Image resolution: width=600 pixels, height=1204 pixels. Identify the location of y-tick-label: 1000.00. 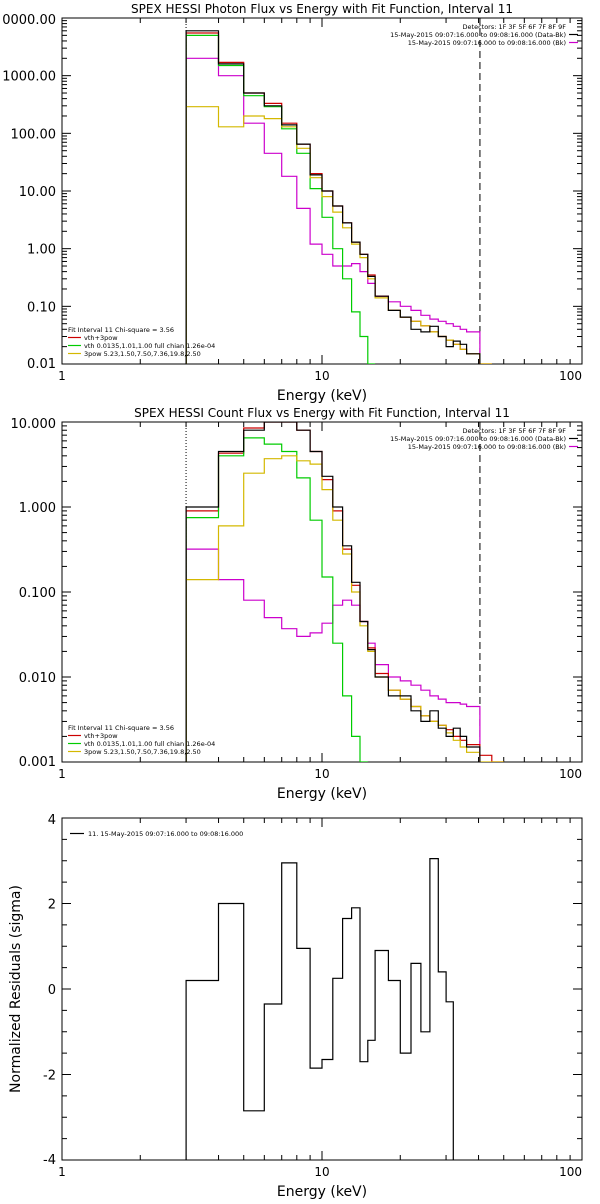
(29, 77).